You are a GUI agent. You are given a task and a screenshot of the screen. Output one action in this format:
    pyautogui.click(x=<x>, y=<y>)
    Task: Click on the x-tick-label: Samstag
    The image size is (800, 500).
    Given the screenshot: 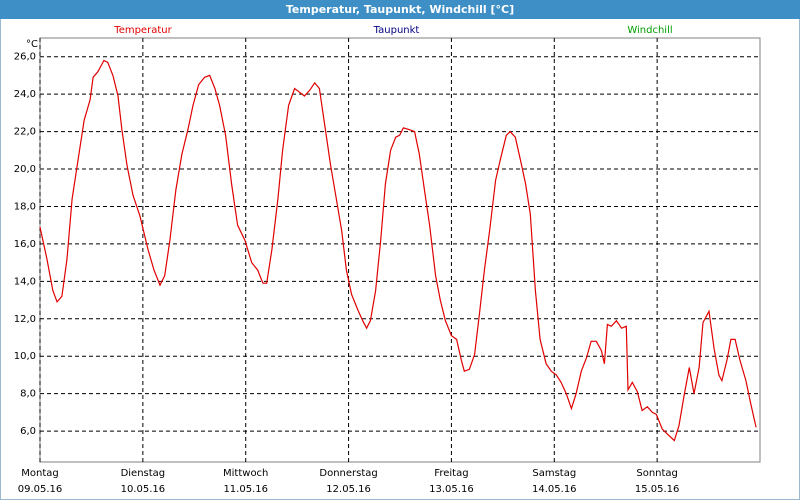 What is the action you would take?
    pyautogui.click(x=554, y=473)
    